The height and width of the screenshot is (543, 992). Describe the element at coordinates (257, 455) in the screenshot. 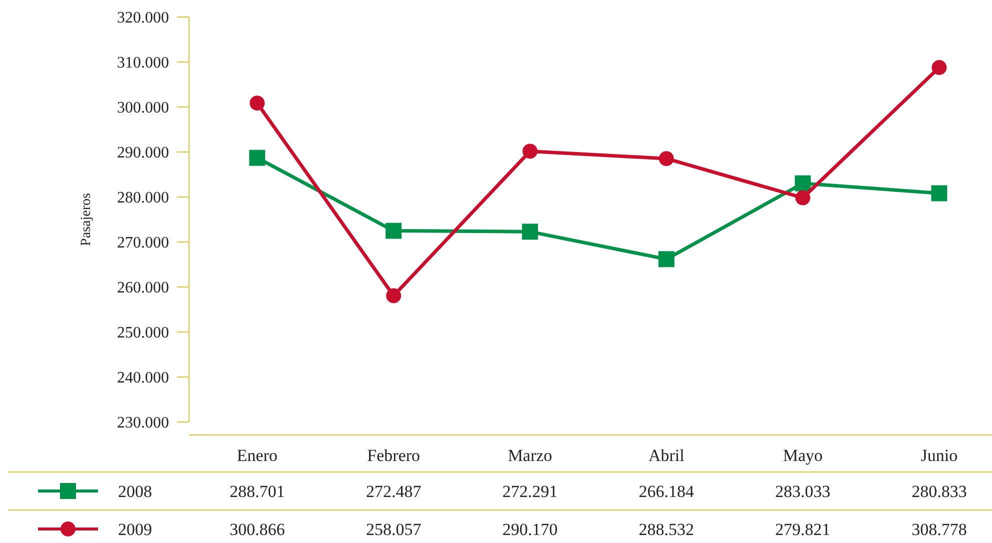

I see `x-tick-label: Enero` at that location.